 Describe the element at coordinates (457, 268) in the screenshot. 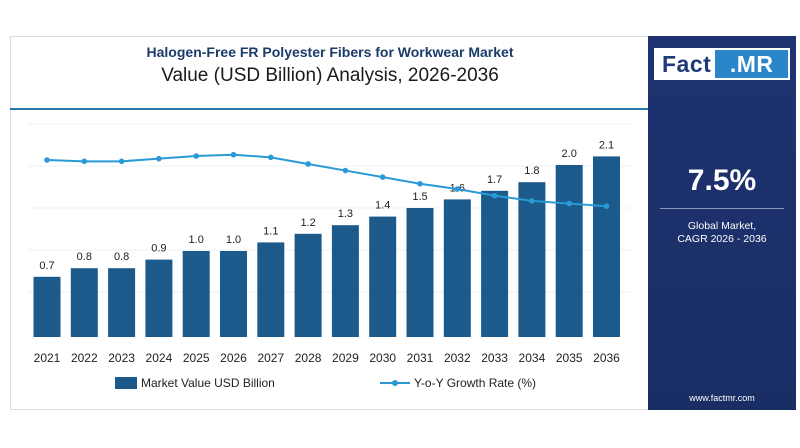

I see `bar-2032` at that location.